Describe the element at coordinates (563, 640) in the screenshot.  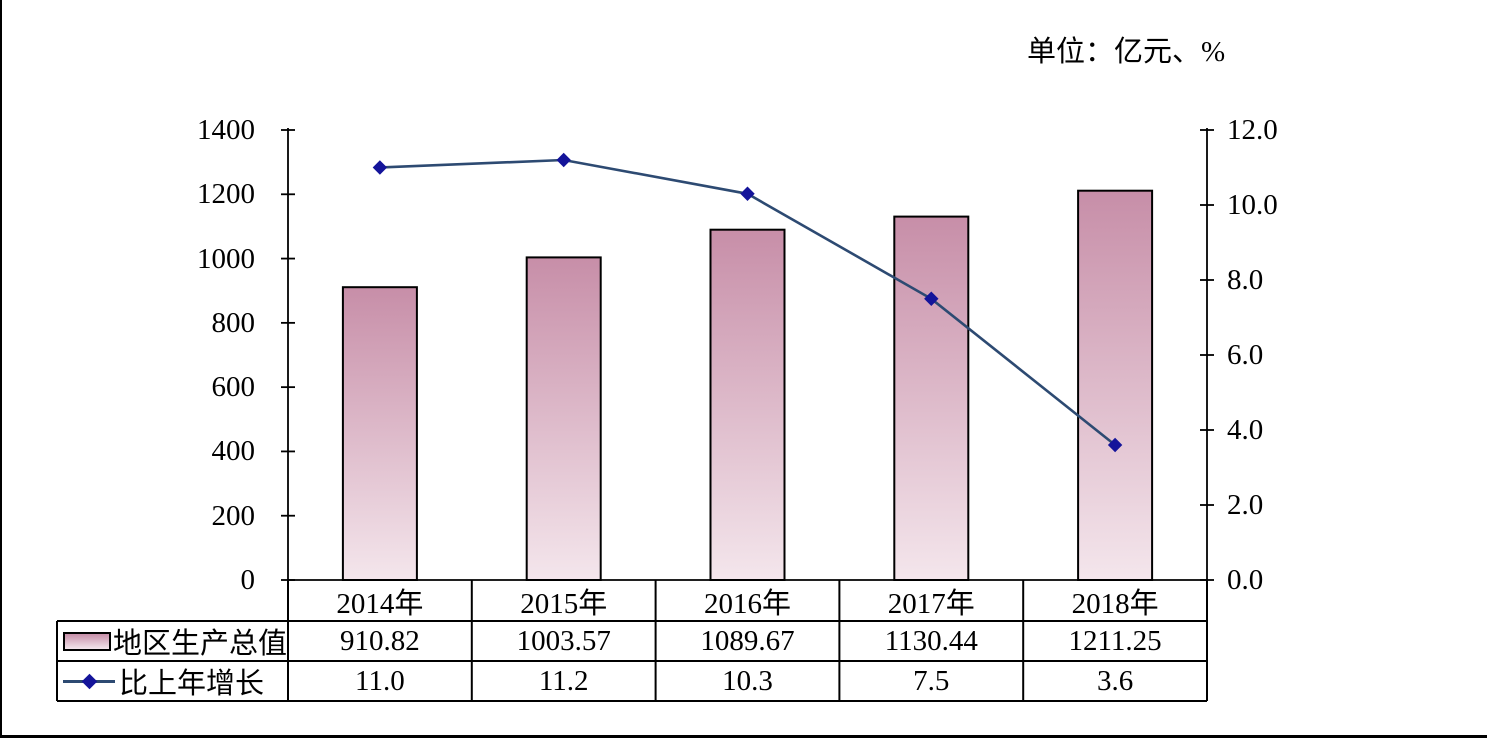
I see `value-cell: 1003.57` at that location.